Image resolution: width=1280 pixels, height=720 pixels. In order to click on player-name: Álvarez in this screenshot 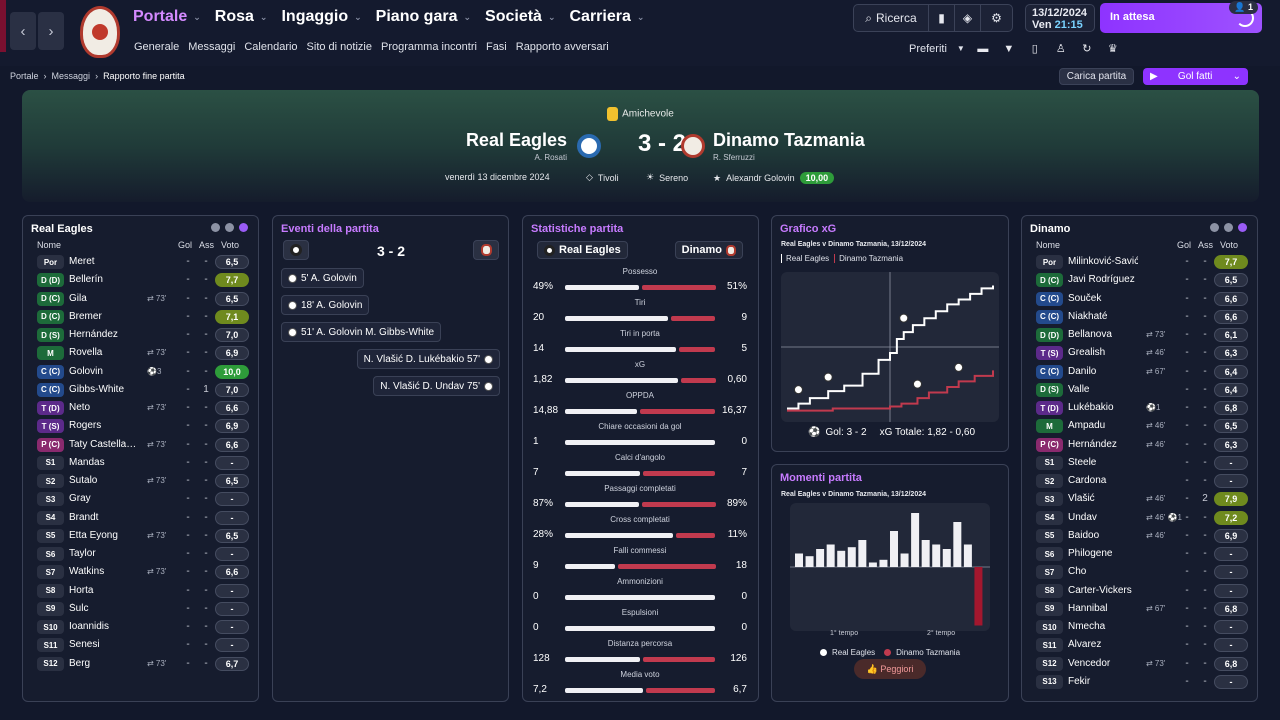, I will do `click(1085, 645)`.